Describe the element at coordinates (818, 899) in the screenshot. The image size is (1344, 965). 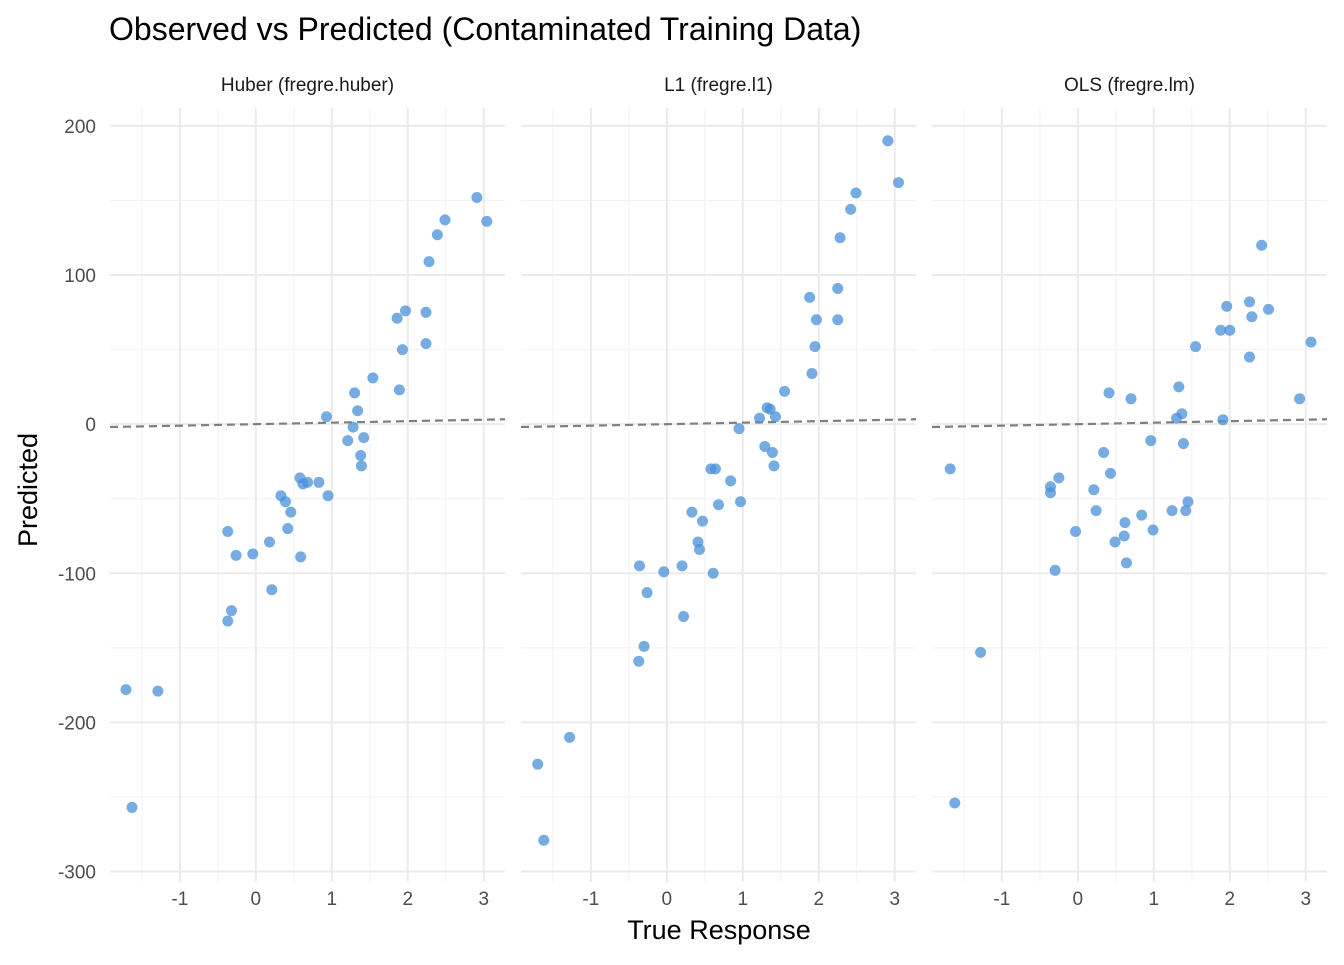
I see `x-tick-label: 2` at that location.